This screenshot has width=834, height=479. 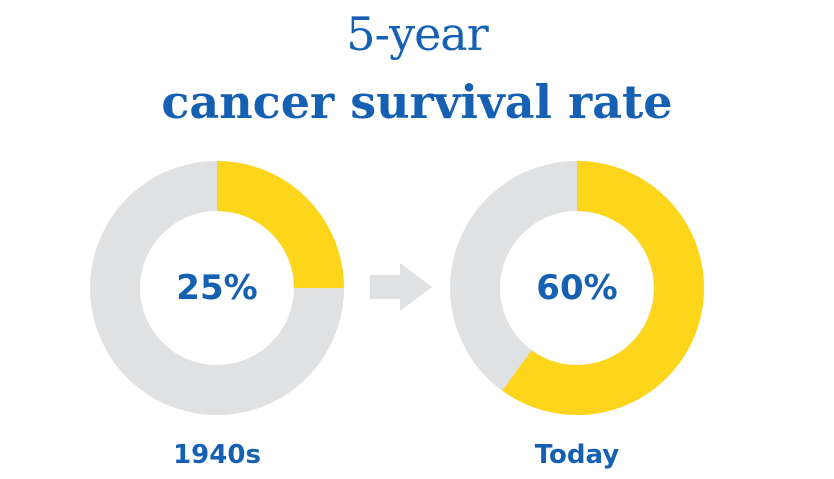 I want to click on value-label-today: 60%, so click(x=577, y=288).